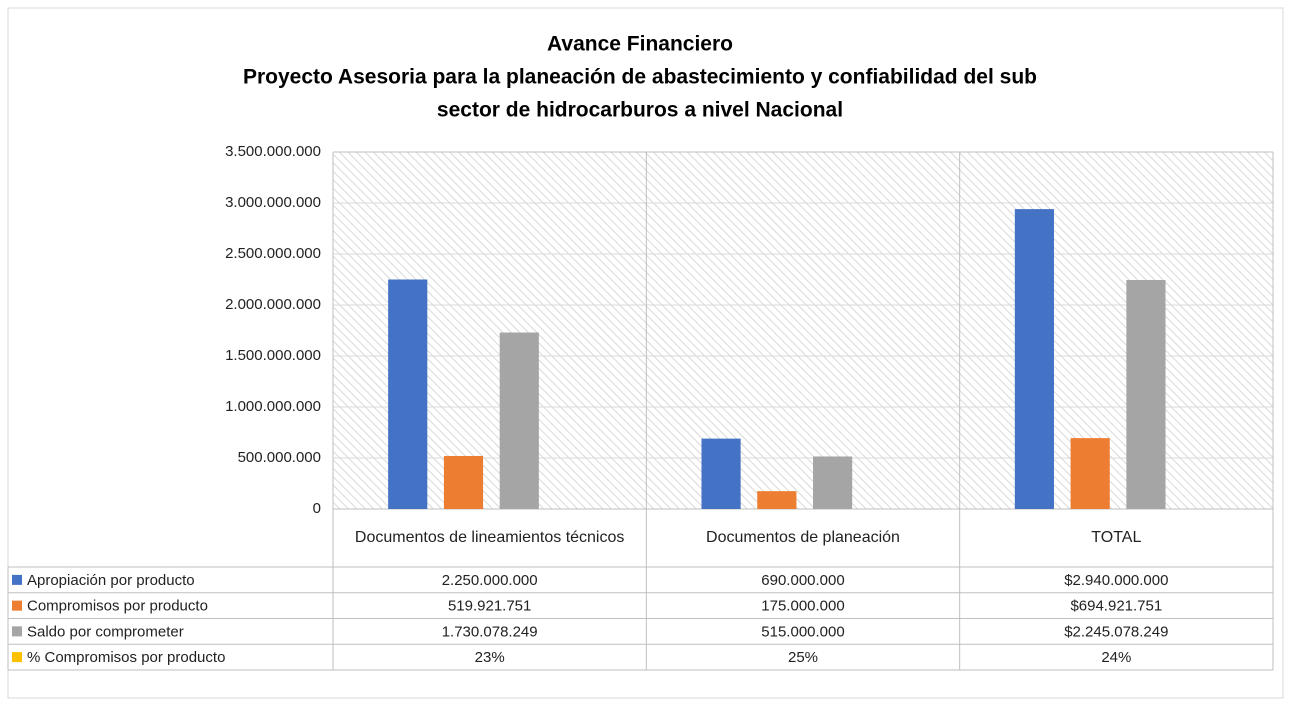 This screenshot has width=1291, height=703. I want to click on table-cell: 175.000.000, so click(802, 606).